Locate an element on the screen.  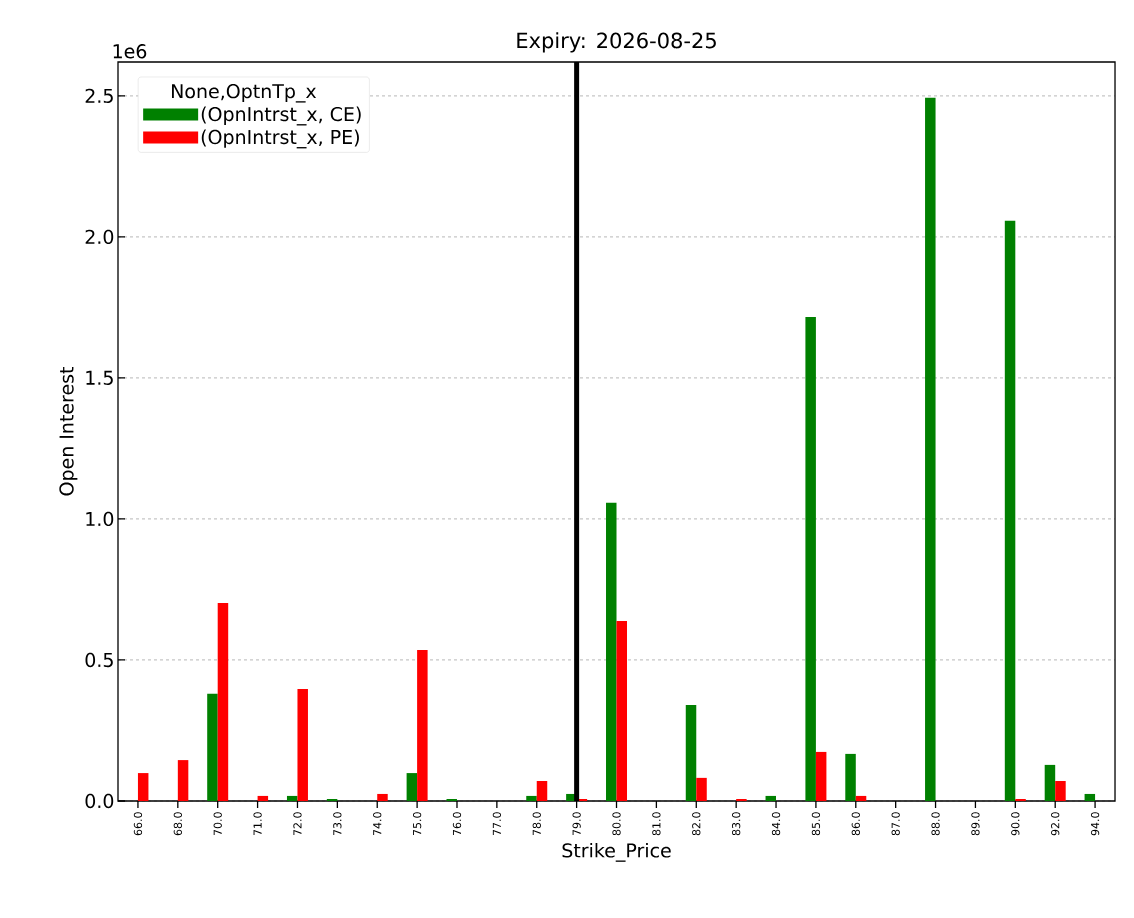
y-tick-label: 2.5 is located at coordinates (99, 96).